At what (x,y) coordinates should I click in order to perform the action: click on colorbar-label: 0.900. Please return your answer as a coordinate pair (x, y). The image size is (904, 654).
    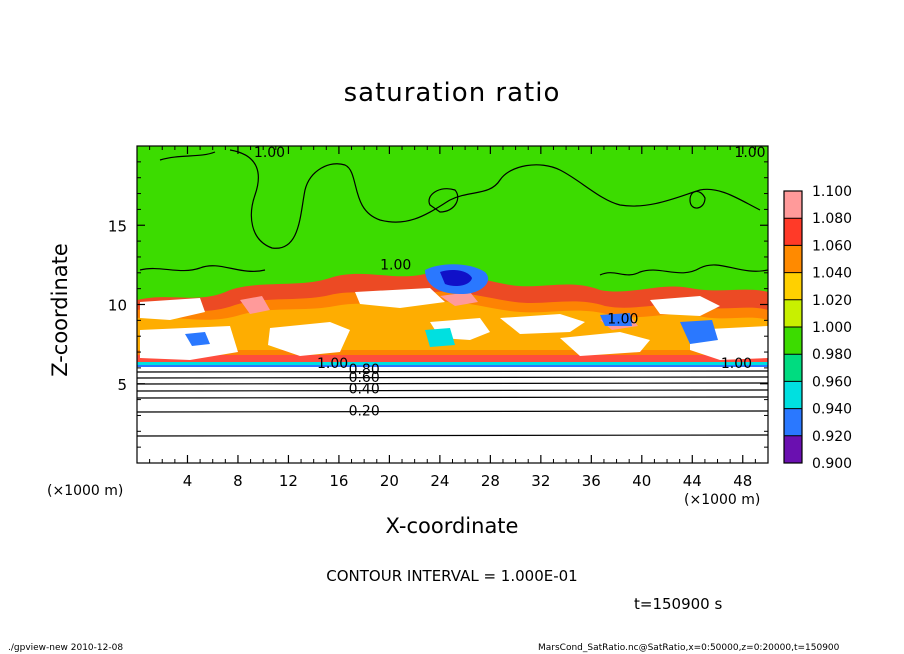
    Looking at the image, I should click on (832, 464).